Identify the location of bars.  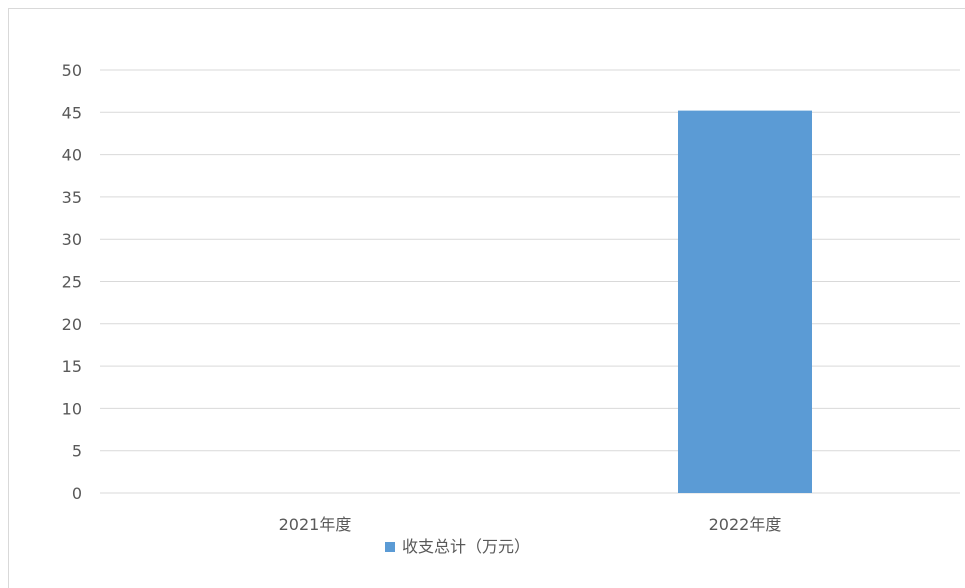
(745, 301).